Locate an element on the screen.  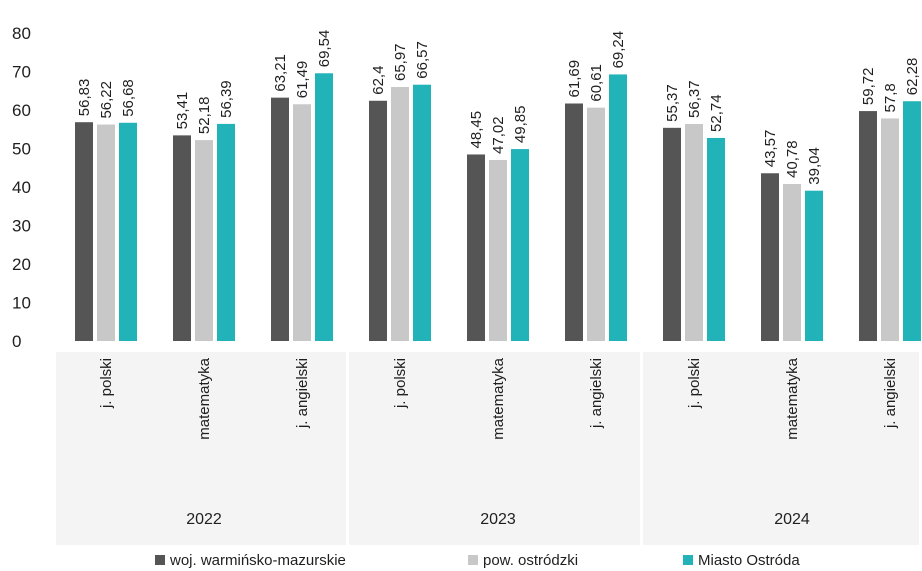
data-label: 61,49 is located at coordinates (302, 80).